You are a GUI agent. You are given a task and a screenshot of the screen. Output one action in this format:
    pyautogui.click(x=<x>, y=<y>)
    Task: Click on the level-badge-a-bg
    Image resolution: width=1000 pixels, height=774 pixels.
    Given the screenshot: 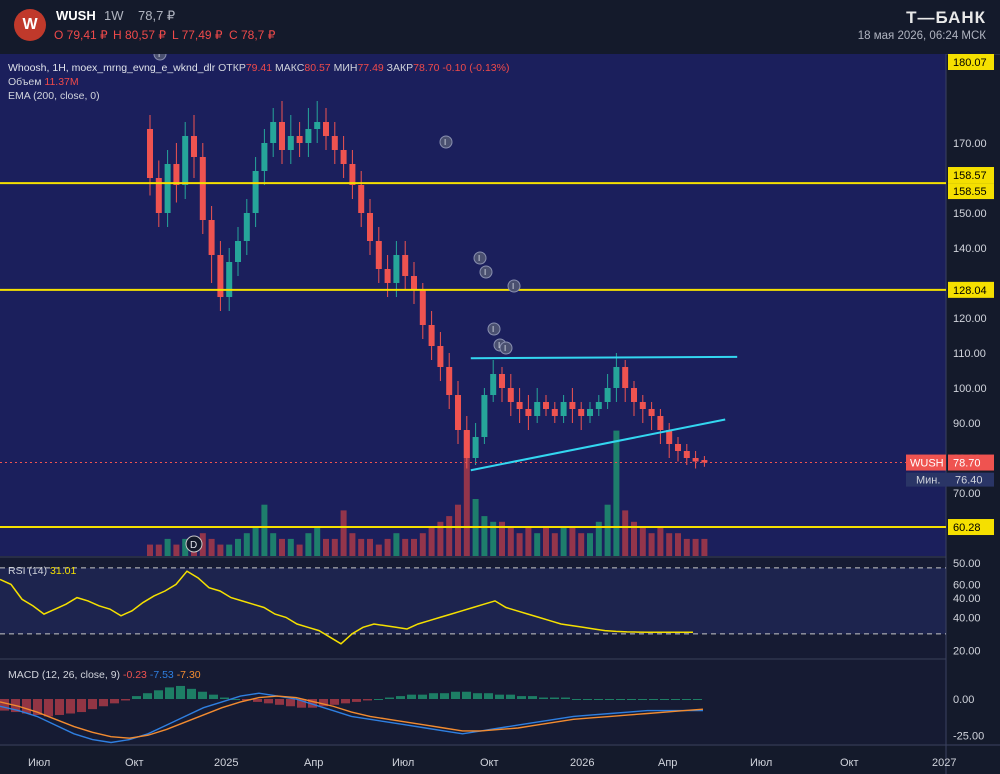 What is the action you would take?
    pyautogui.click(x=971, y=175)
    